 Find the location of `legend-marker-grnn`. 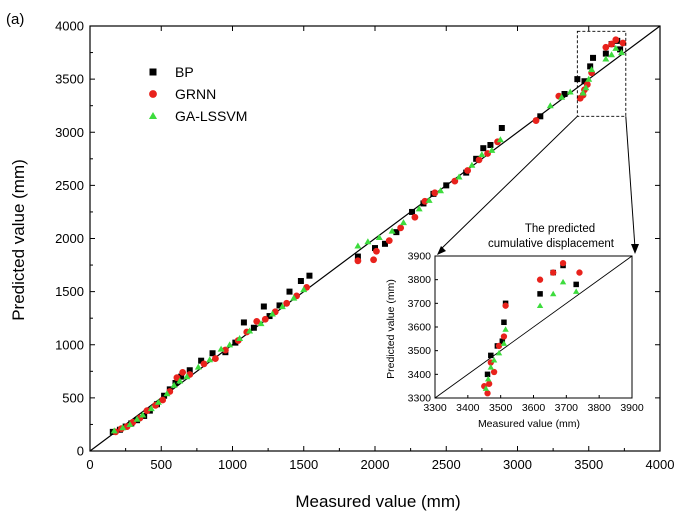

legend-marker-grnn is located at coordinates (153, 94).